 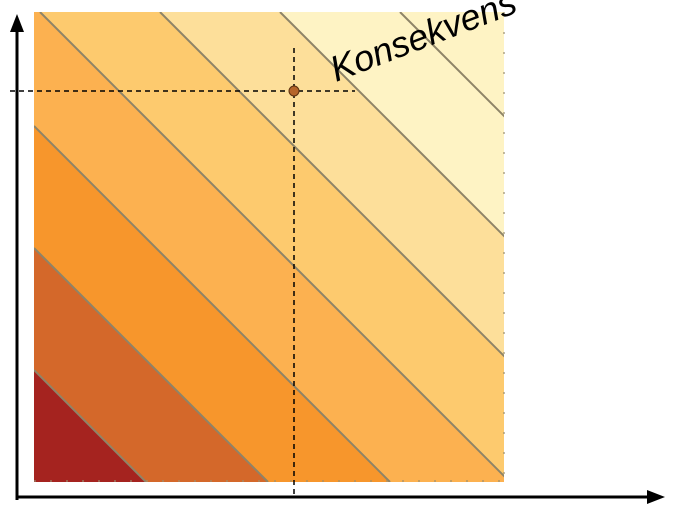 What do you see at coordinates (17, 23) in the screenshot?
I see `y-axis-arrow-icon` at bounding box center [17, 23].